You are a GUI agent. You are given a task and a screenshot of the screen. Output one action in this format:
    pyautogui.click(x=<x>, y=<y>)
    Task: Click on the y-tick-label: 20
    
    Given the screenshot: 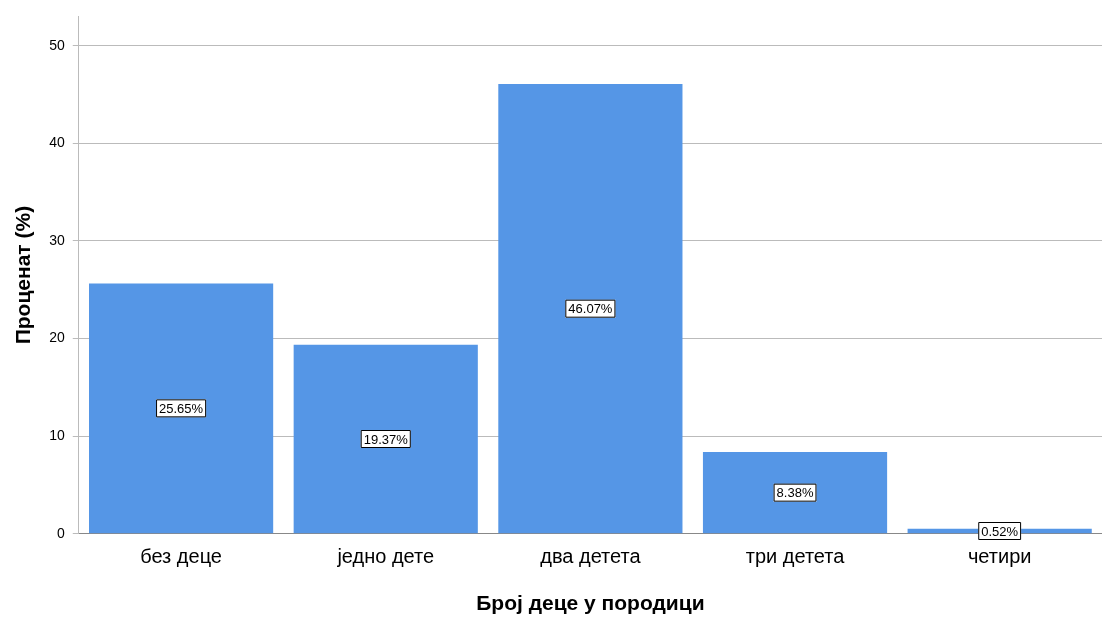 What is the action you would take?
    pyautogui.click(x=57, y=337)
    